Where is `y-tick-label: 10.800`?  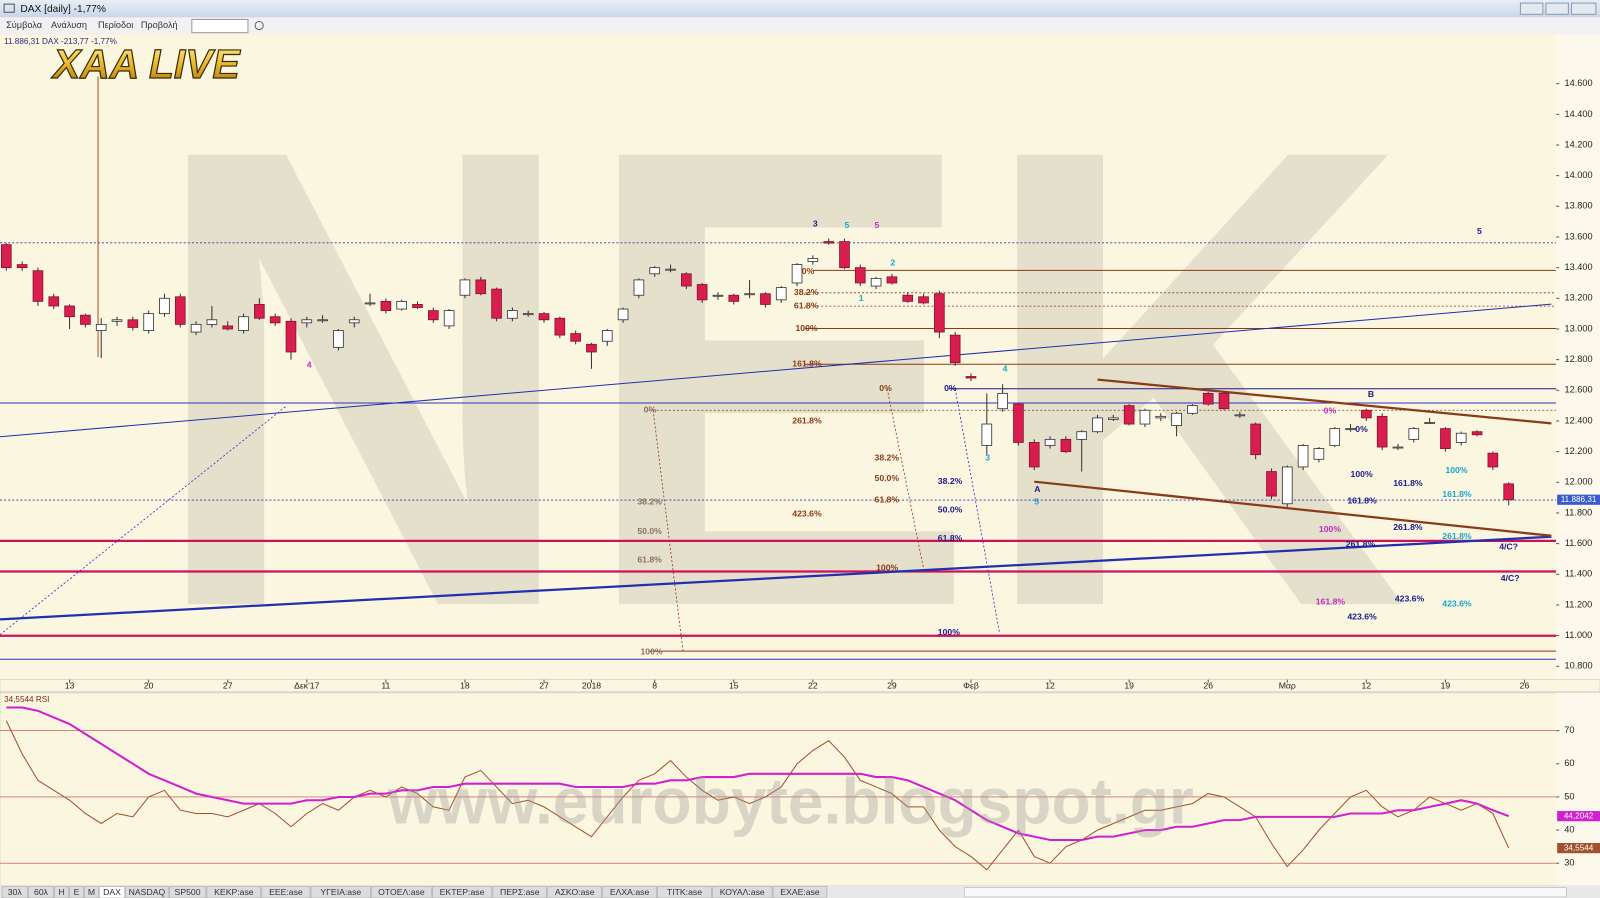
y-tick-label: 10.800 is located at coordinates (1579, 666).